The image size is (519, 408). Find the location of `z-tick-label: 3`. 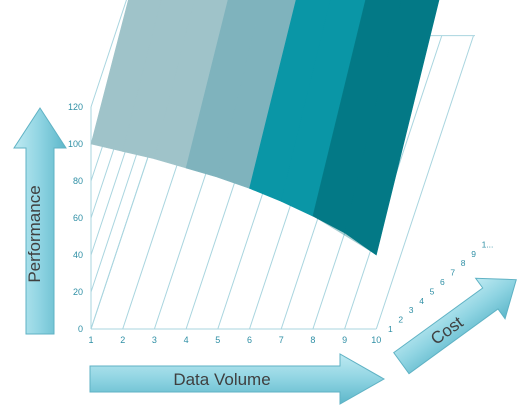

z-tick-label: 3 is located at coordinates (411, 310).